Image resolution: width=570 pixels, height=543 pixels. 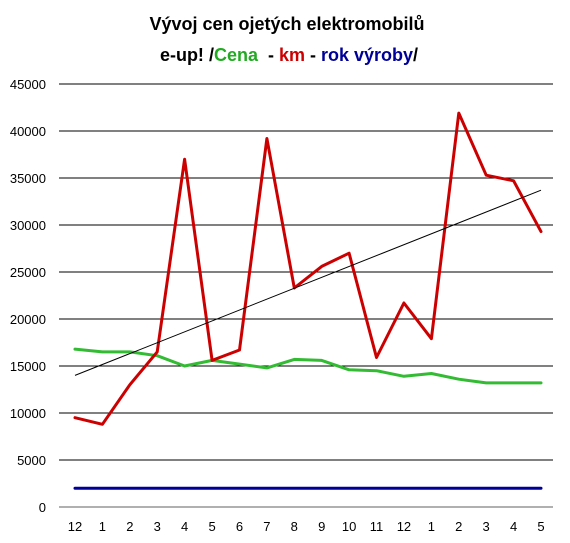 I want to click on y-tick-label: 30000, so click(x=28, y=225).